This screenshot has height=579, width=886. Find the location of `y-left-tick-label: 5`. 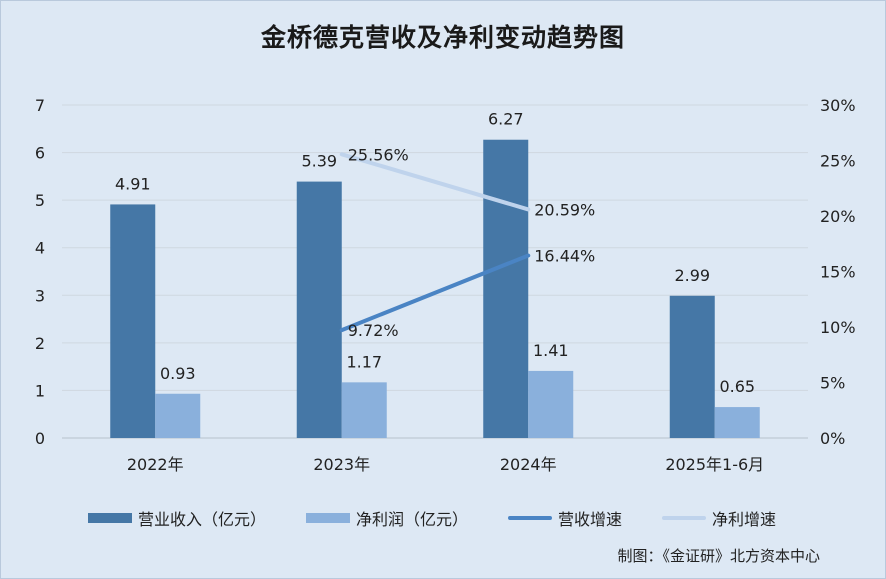

y-left-tick-label: 5 is located at coordinates (40, 200).